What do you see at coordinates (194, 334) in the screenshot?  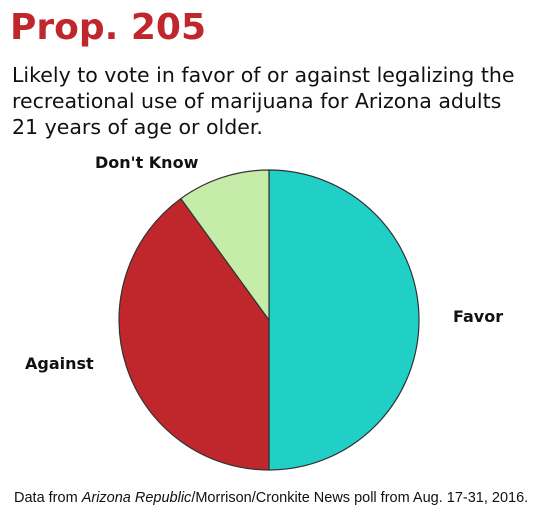 I see `pie-slice-against` at bounding box center [194, 334].